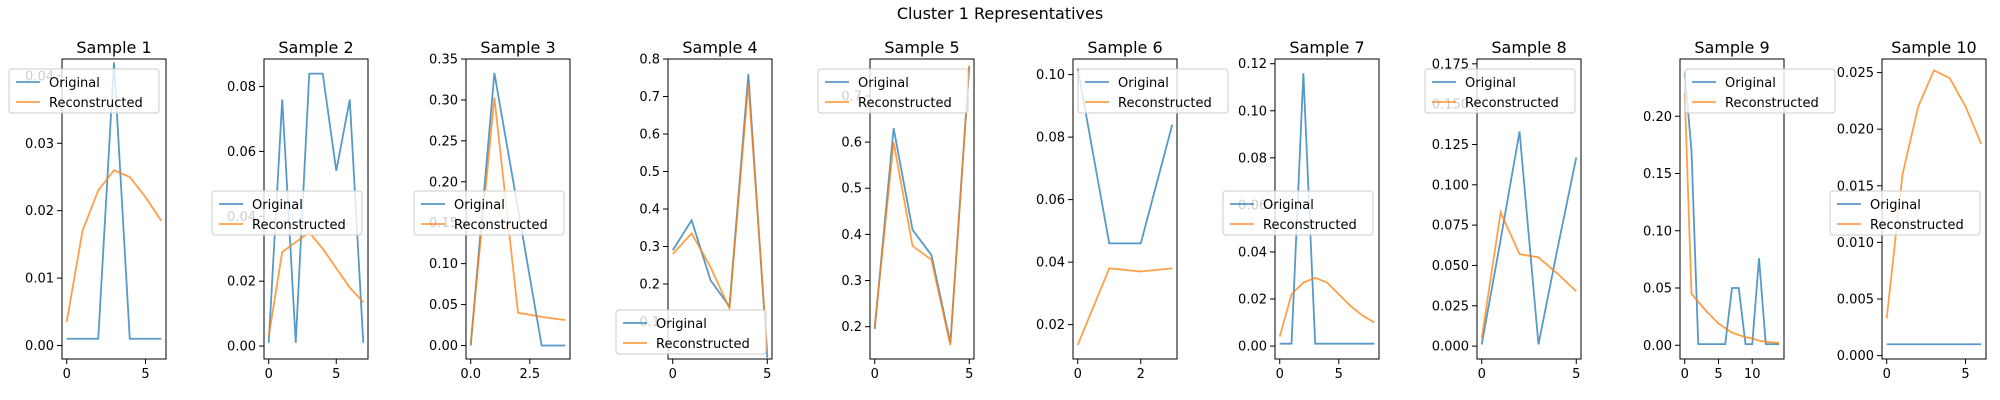 The image size is (2000, 400). Describe the element at coordinates (1124, 47) in the screenshot. I see `subplot-title: Sample 6` at that location.